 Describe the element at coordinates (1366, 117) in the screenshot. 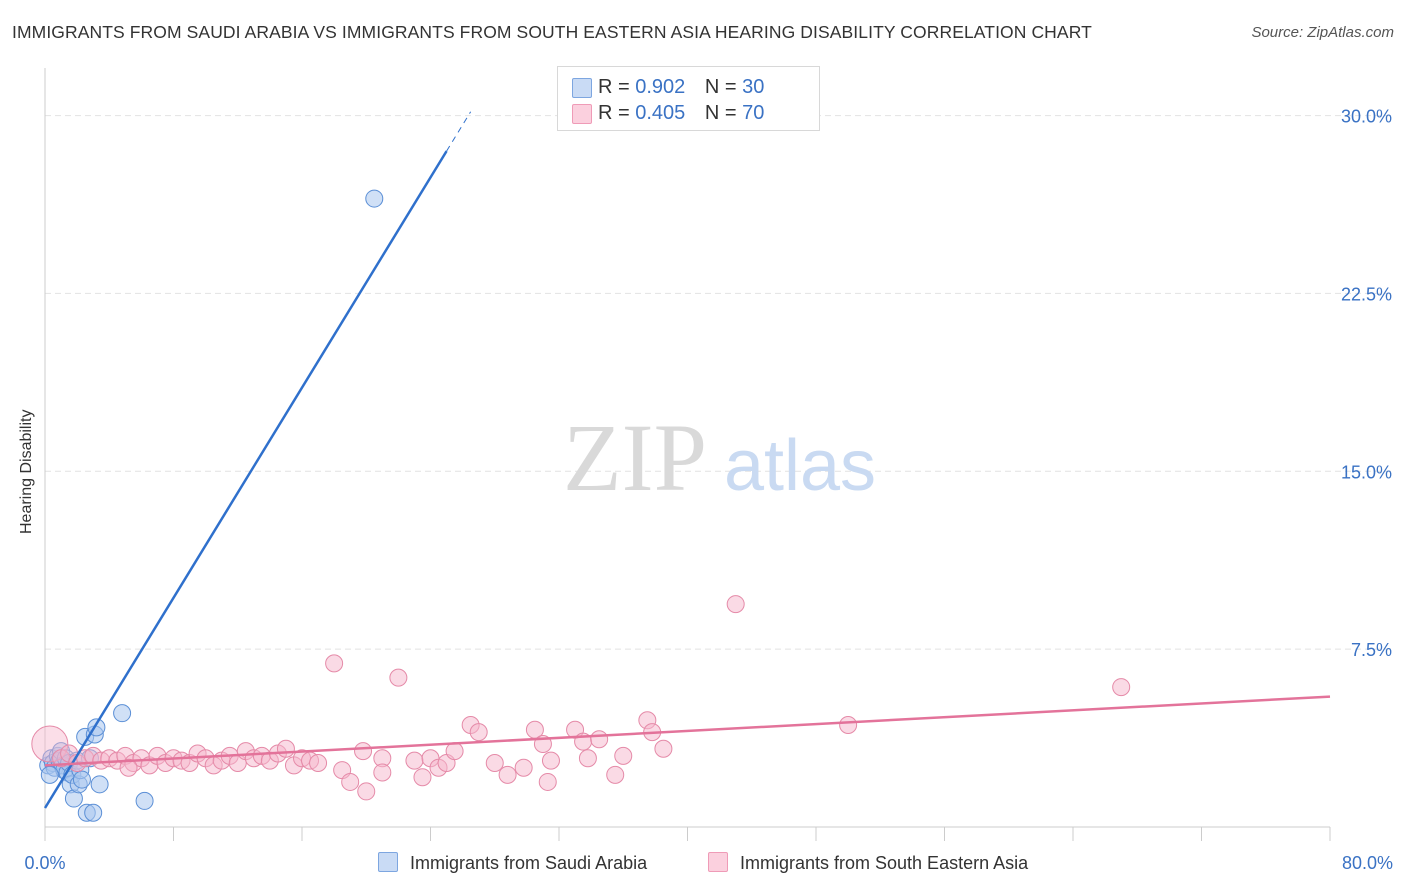

I see `y-tick-label: 30.0%` at that location.